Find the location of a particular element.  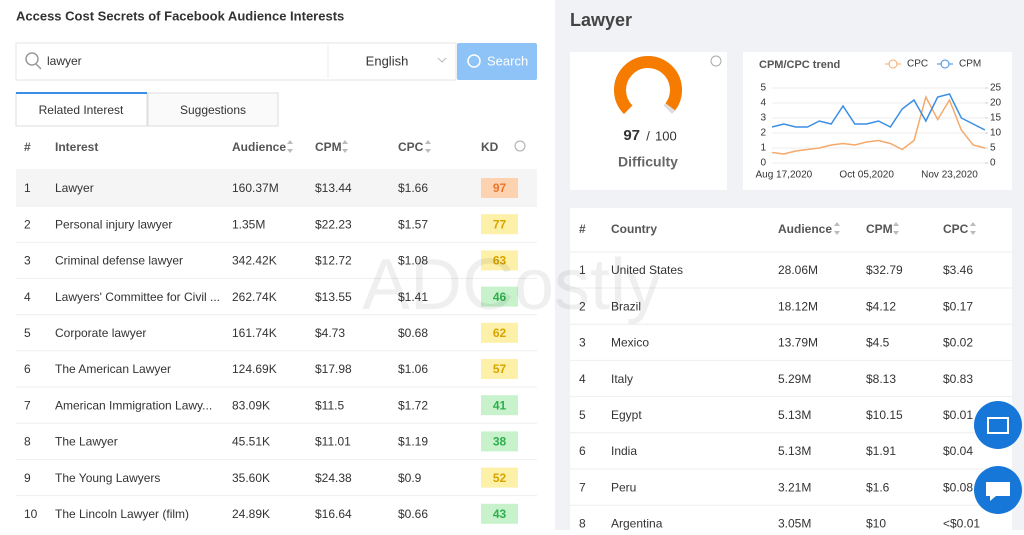

cell: Lawyer is located at coordinates (74, 188).